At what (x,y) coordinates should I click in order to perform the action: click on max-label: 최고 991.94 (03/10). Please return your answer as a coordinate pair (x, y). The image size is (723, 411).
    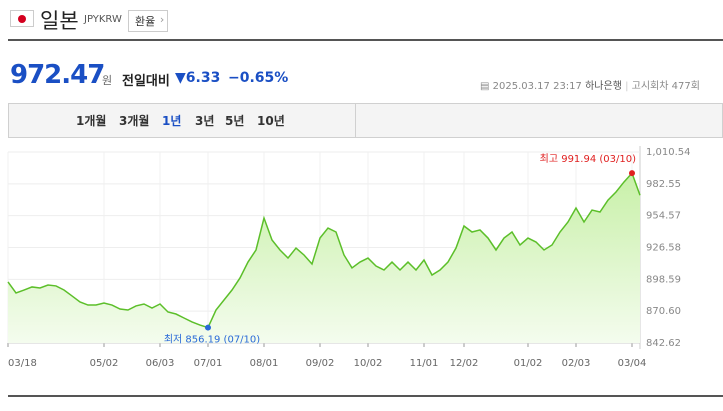
    Looking at the image, I should click on (588, 159).